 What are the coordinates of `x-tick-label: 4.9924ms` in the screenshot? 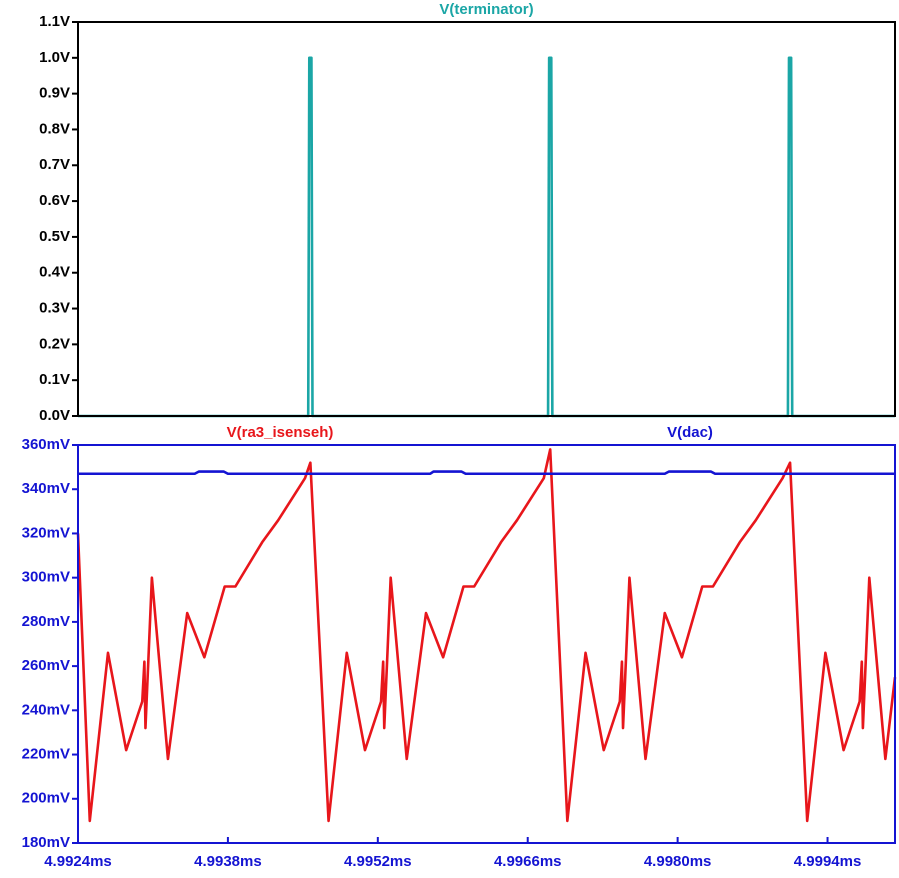 It's located at (78, 861).